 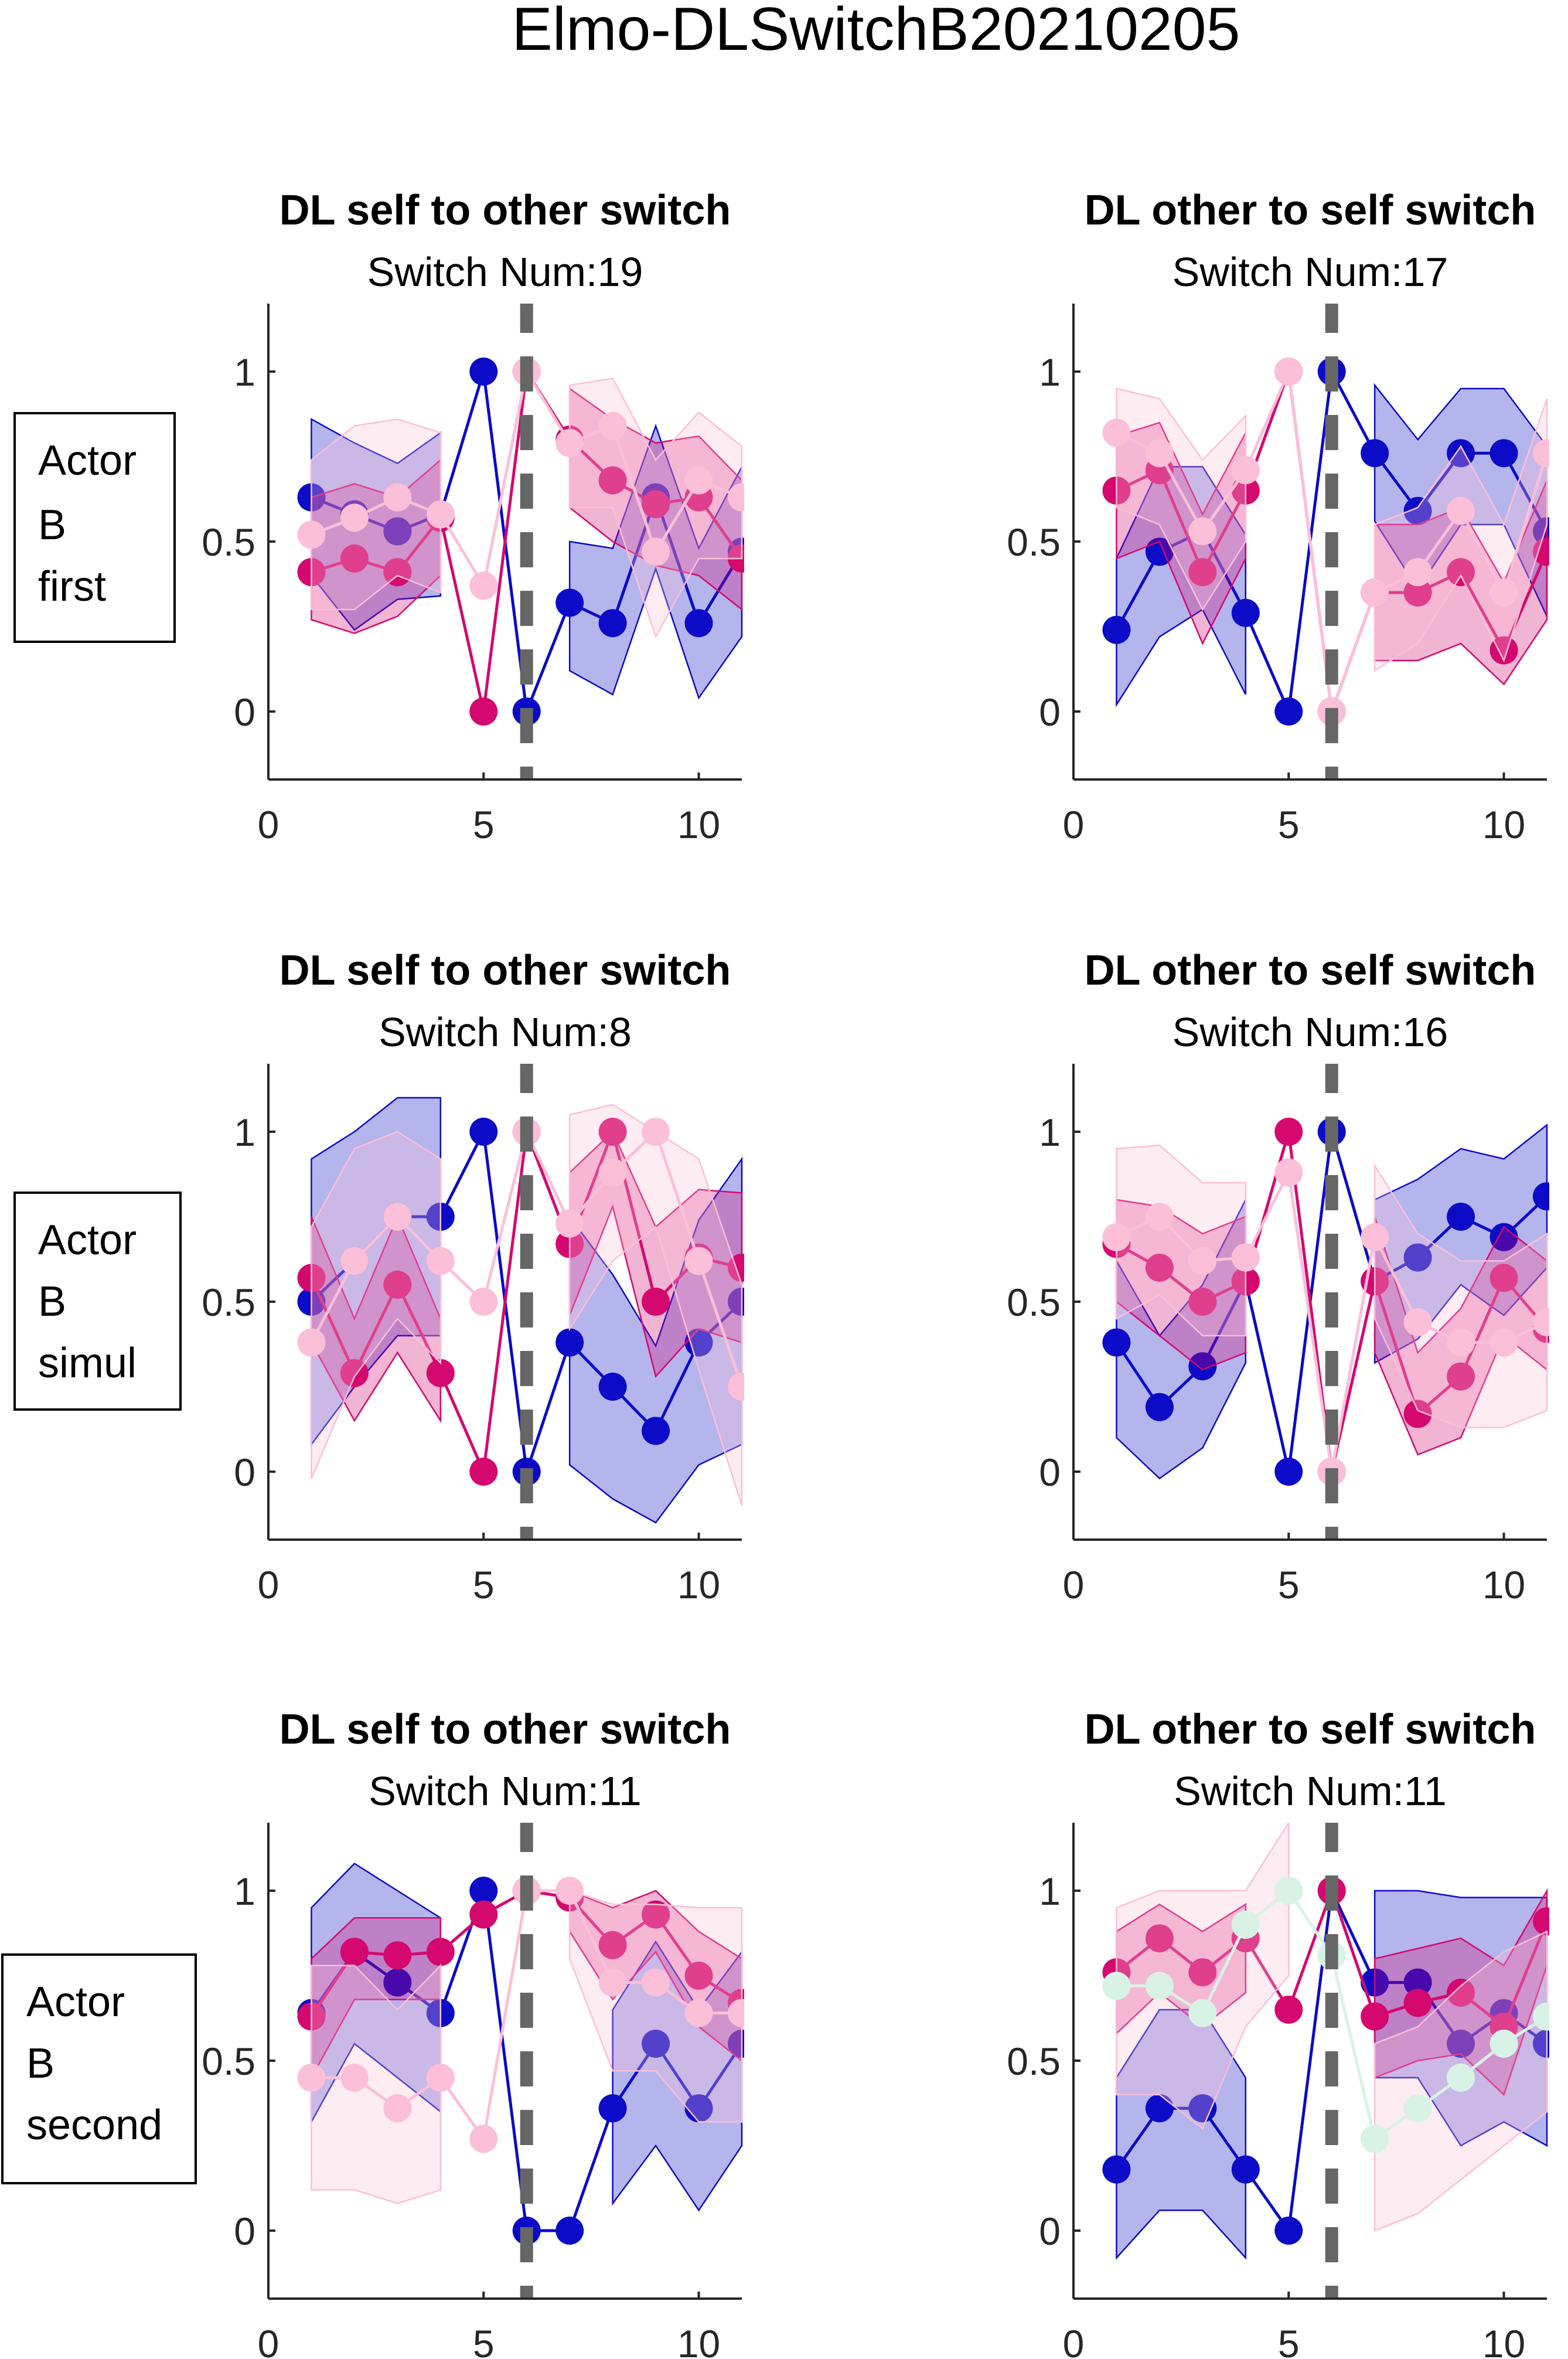 I want to click on panel-subtitle: Switch Num:11, so click(x=505, y=1791).